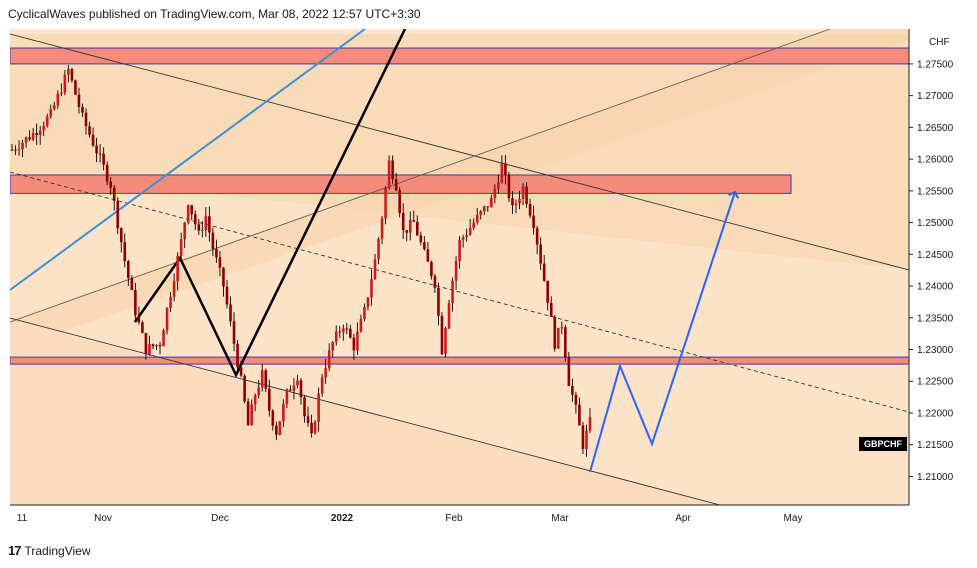  I want to click on x-tick-label: May, so click(793, 518).